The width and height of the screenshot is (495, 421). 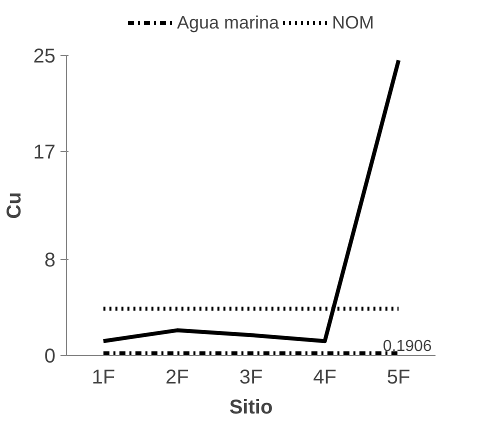 What do you see at coordinates (353, 22) in the screenshot?
I see `legend-label: NOM` at bounding box center [353, 22].